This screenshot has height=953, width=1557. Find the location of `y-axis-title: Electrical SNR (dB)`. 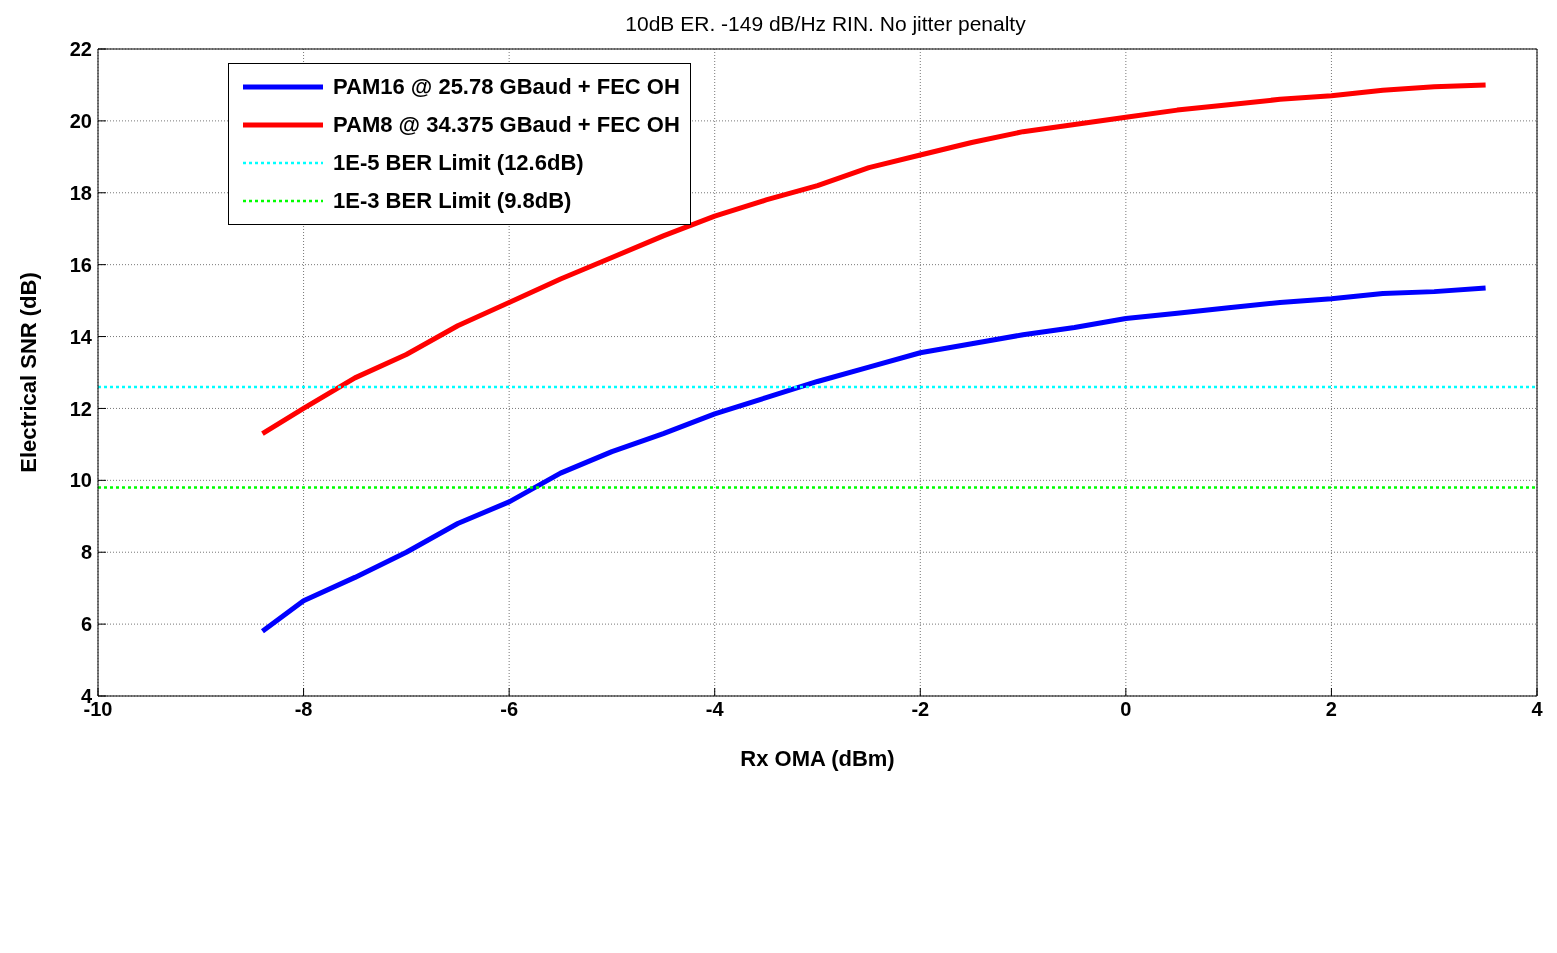

y-axis-title: Electrical SNR (dB) is located at coordinates (28, 372).